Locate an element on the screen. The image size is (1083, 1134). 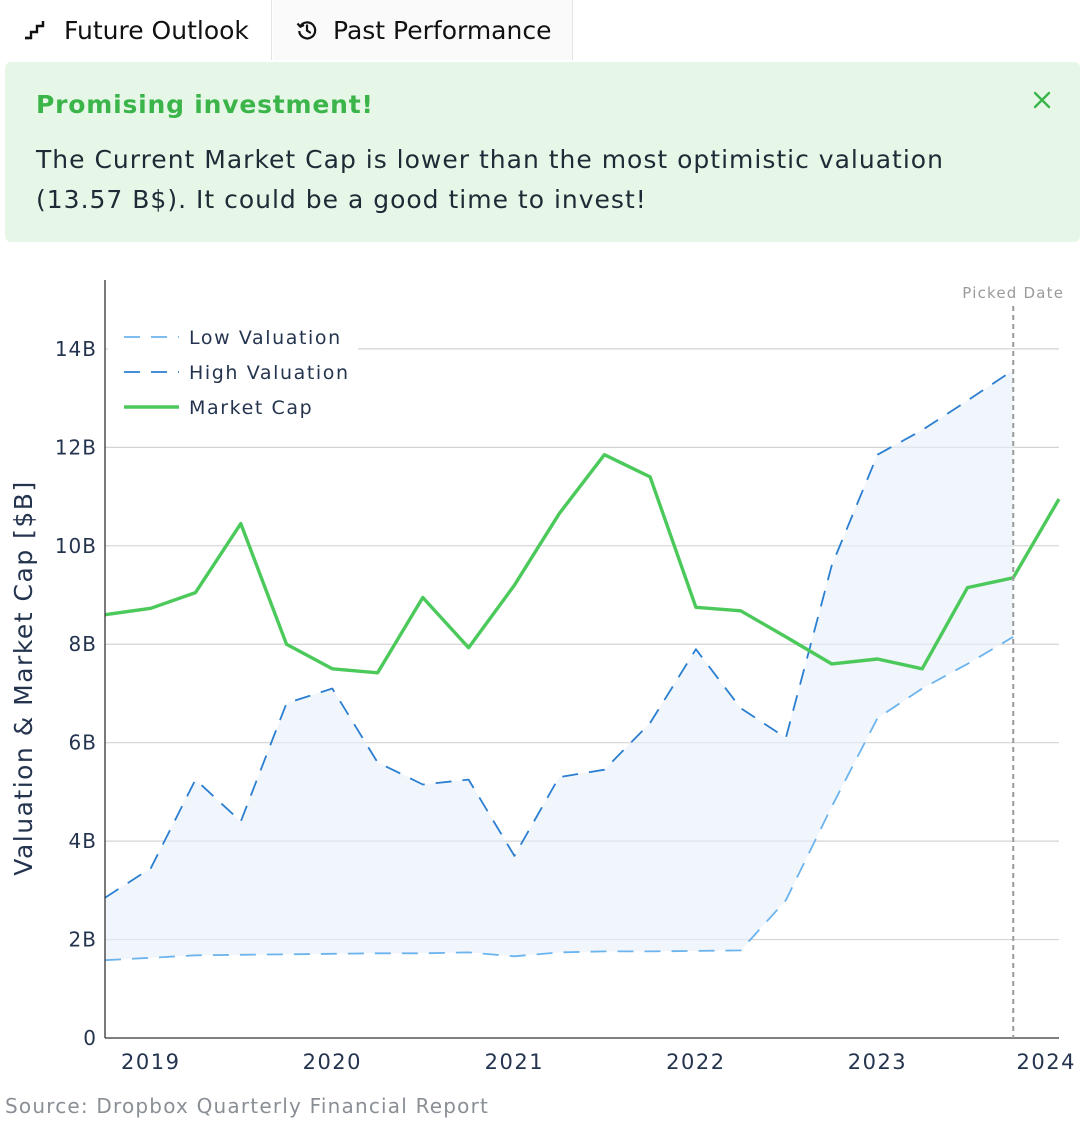
x-tick-label: 2019 is located at coordinates (150, 1062).